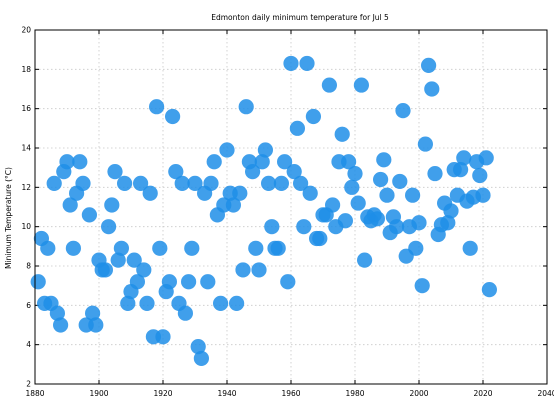 This screenshot has height=416, width=554. What do you see at coordinates (28, 305) in the screenshot?
I see `y-tick-label: 6` at bounding box center [28, 305].